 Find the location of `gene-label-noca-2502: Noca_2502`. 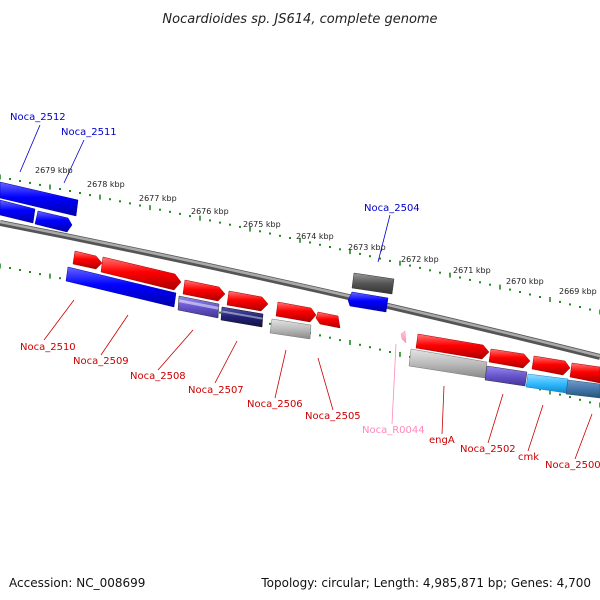

gene-label-noca-2502: Noca_2502 is located at coordinates (488, 449).